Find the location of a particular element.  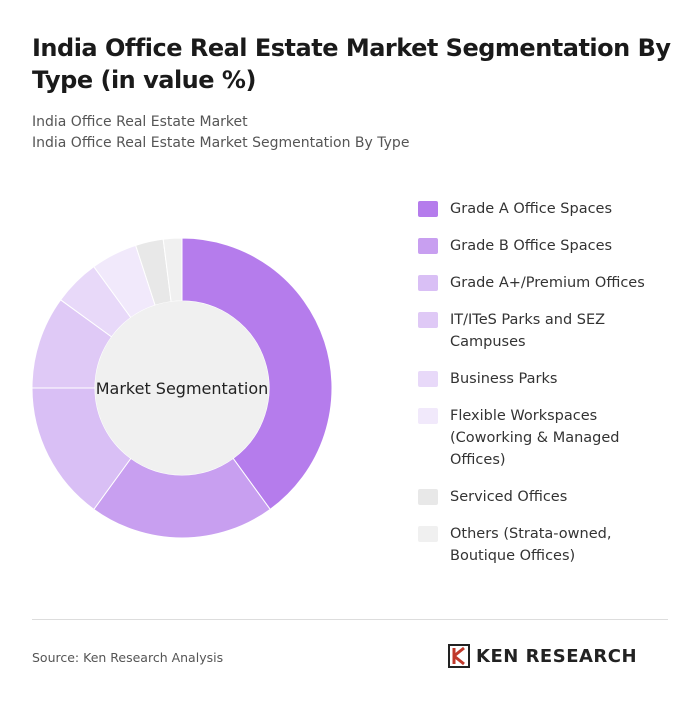

legend-item: IT/ITeS Parks and SEZ Campuses is located at coordinates (538, 331).